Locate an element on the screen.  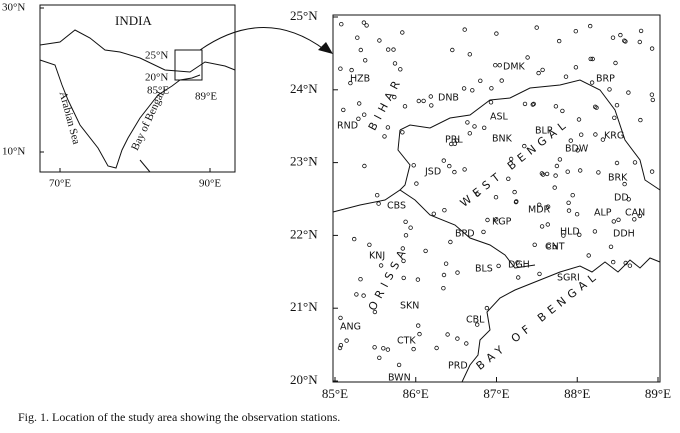
station-label: PRL is located at coordinates (454, 140).